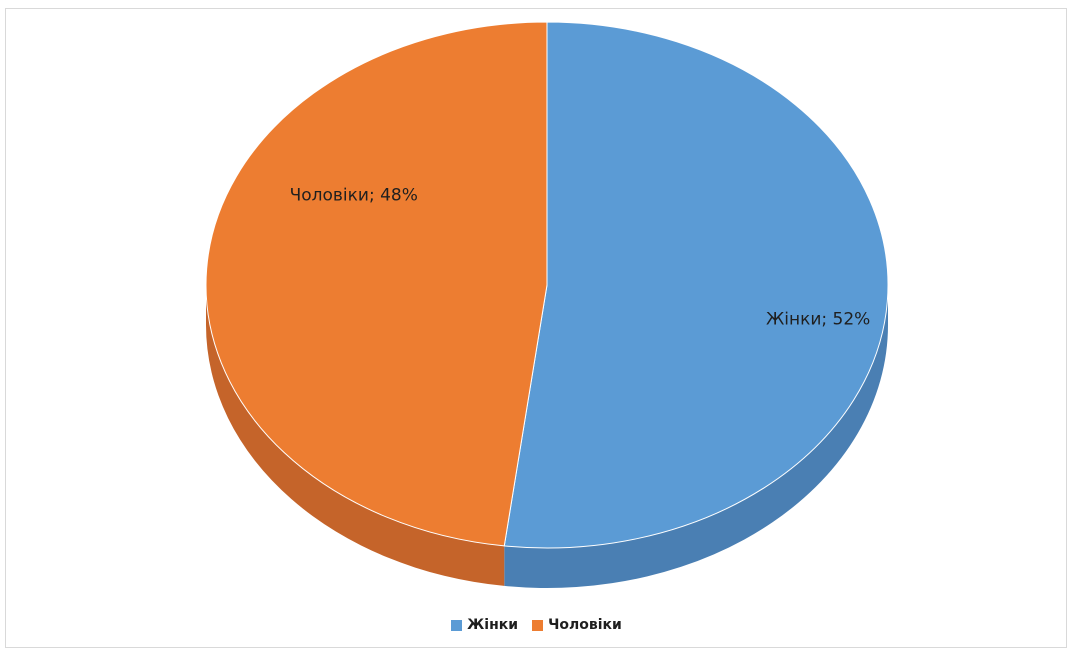  I want to click on data-label-men: Чоловіки; 48%, so click(354, 196).